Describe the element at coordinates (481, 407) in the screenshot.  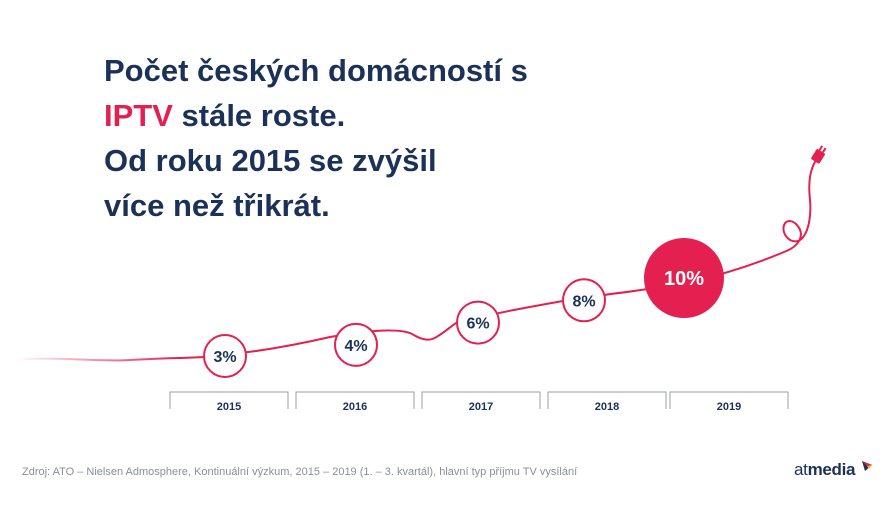
I see `x-tick-label: 2017` at that location.